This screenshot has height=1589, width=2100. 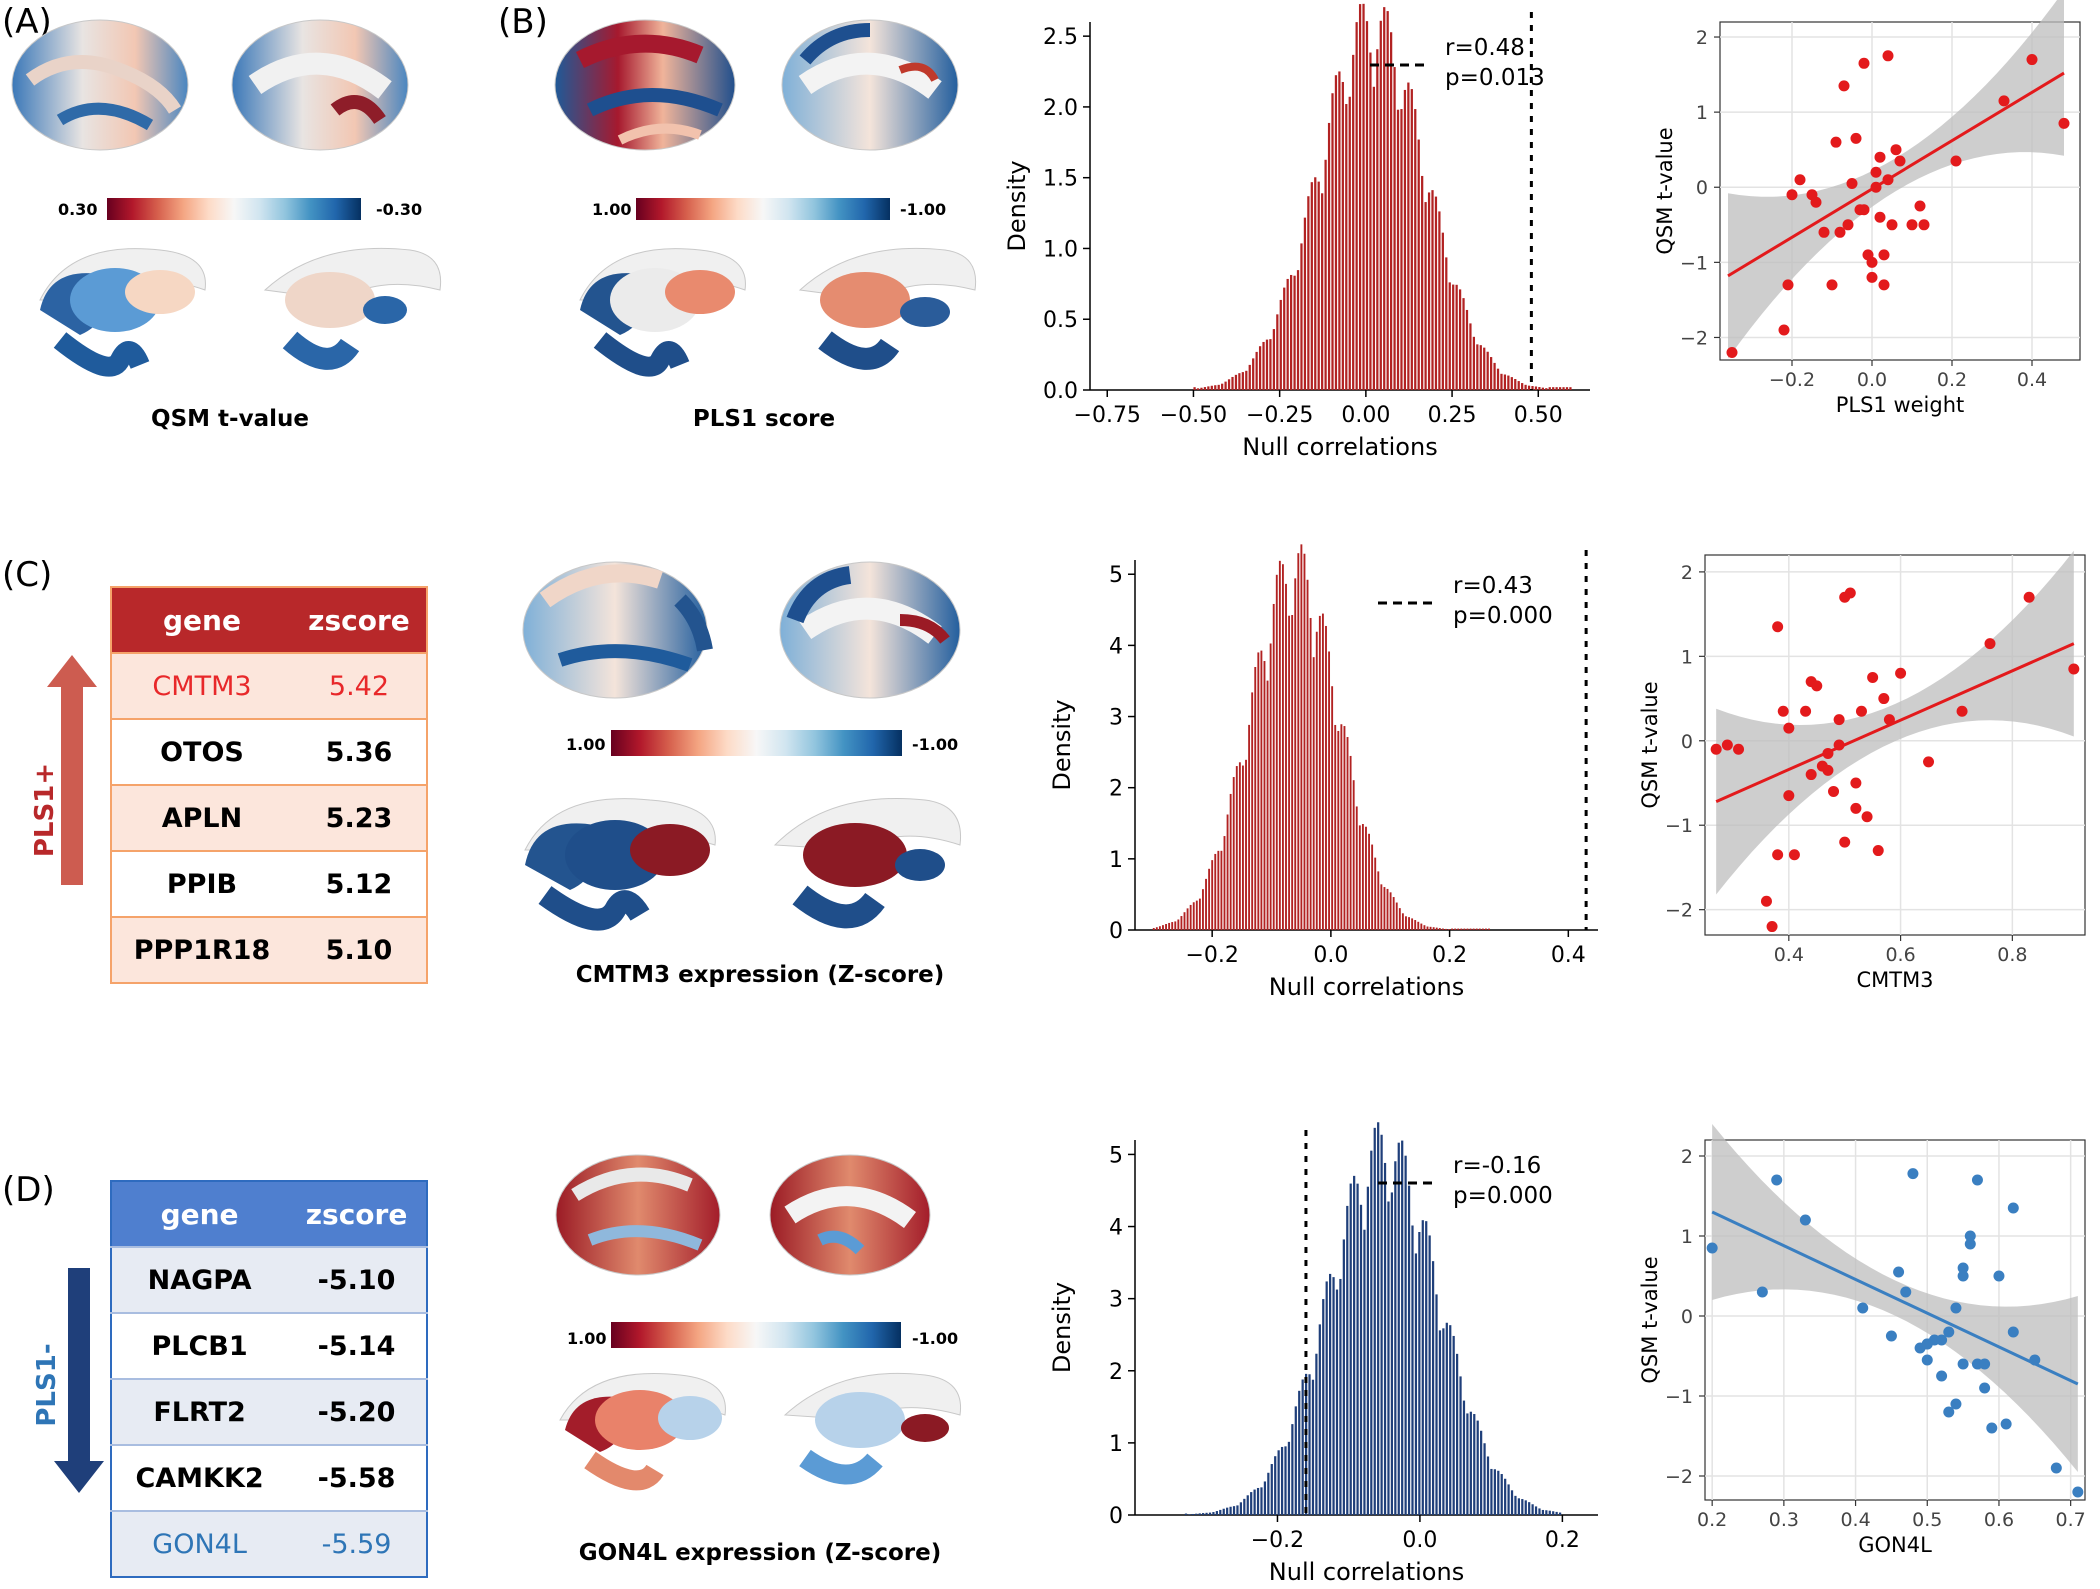 What do you see at coordinates (357, 1345) in the screenshot?
I see `gene-zscore: -5.14` at bounding box center [357, 1345].